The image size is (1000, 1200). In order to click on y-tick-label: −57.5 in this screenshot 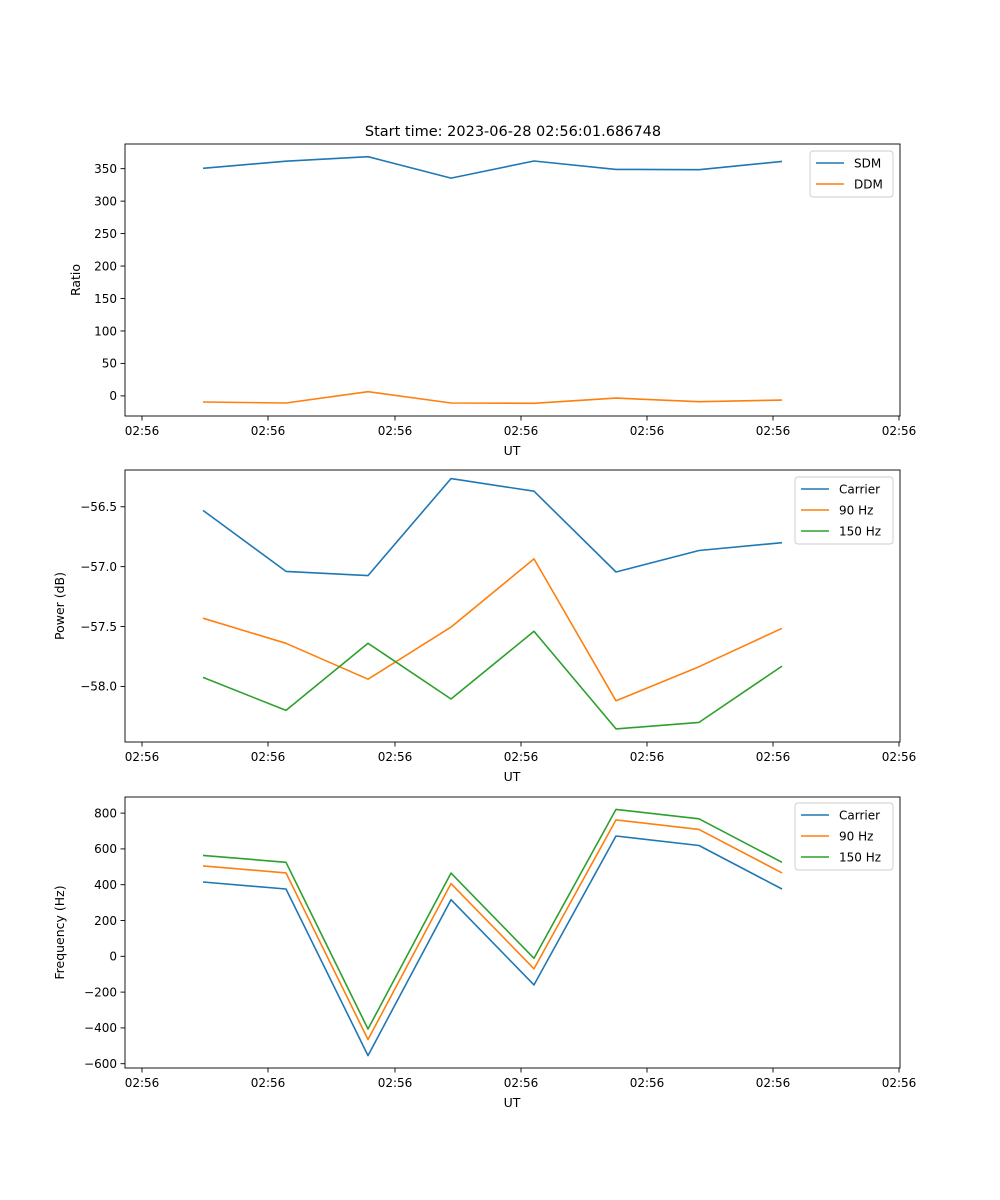, I will do `click(98, 627)`.